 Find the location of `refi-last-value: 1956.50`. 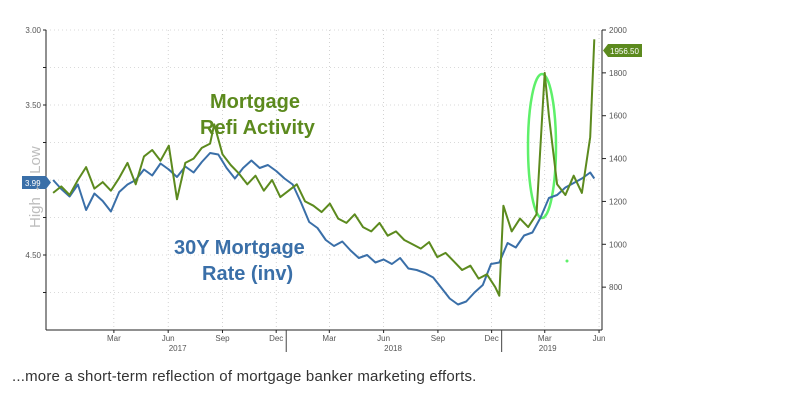

refi-last-value: 1956.50 is located at coordinates (624, 51).